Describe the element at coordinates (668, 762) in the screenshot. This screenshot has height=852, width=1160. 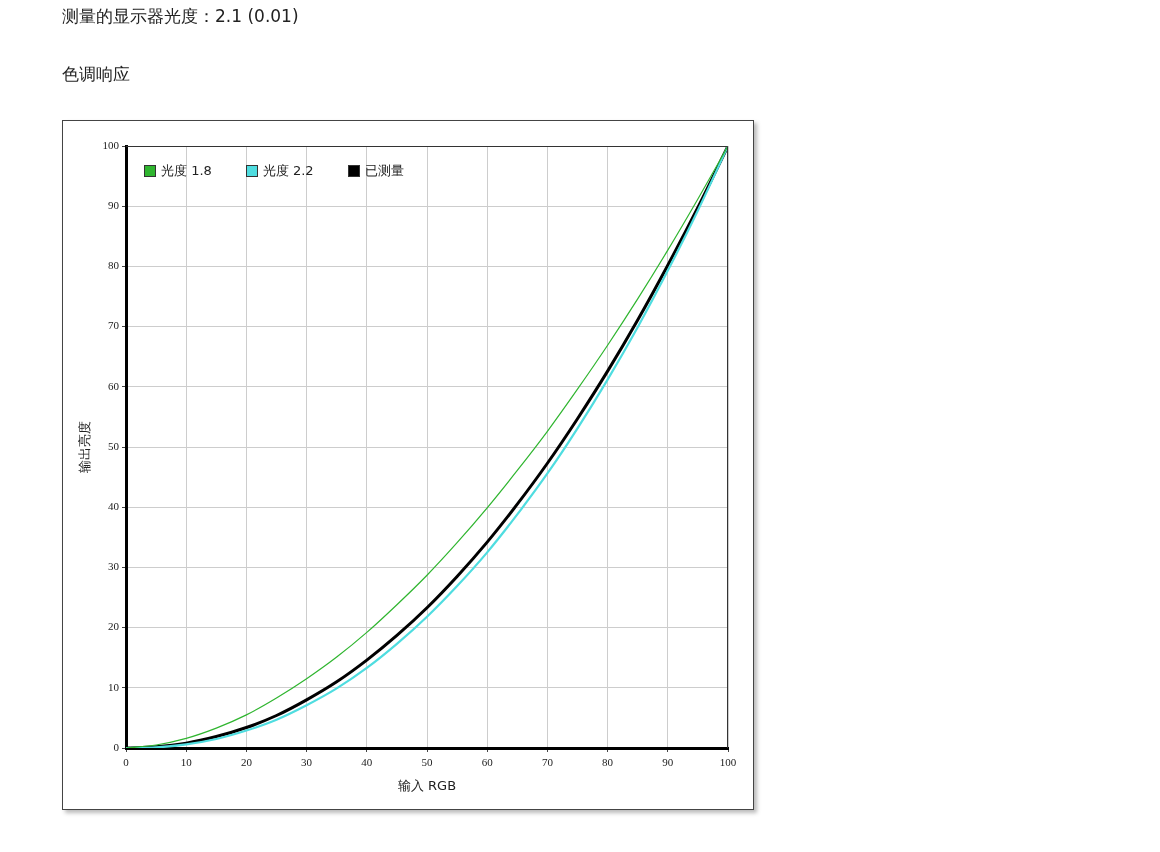
I see `x-tick-label: 90` at that location.